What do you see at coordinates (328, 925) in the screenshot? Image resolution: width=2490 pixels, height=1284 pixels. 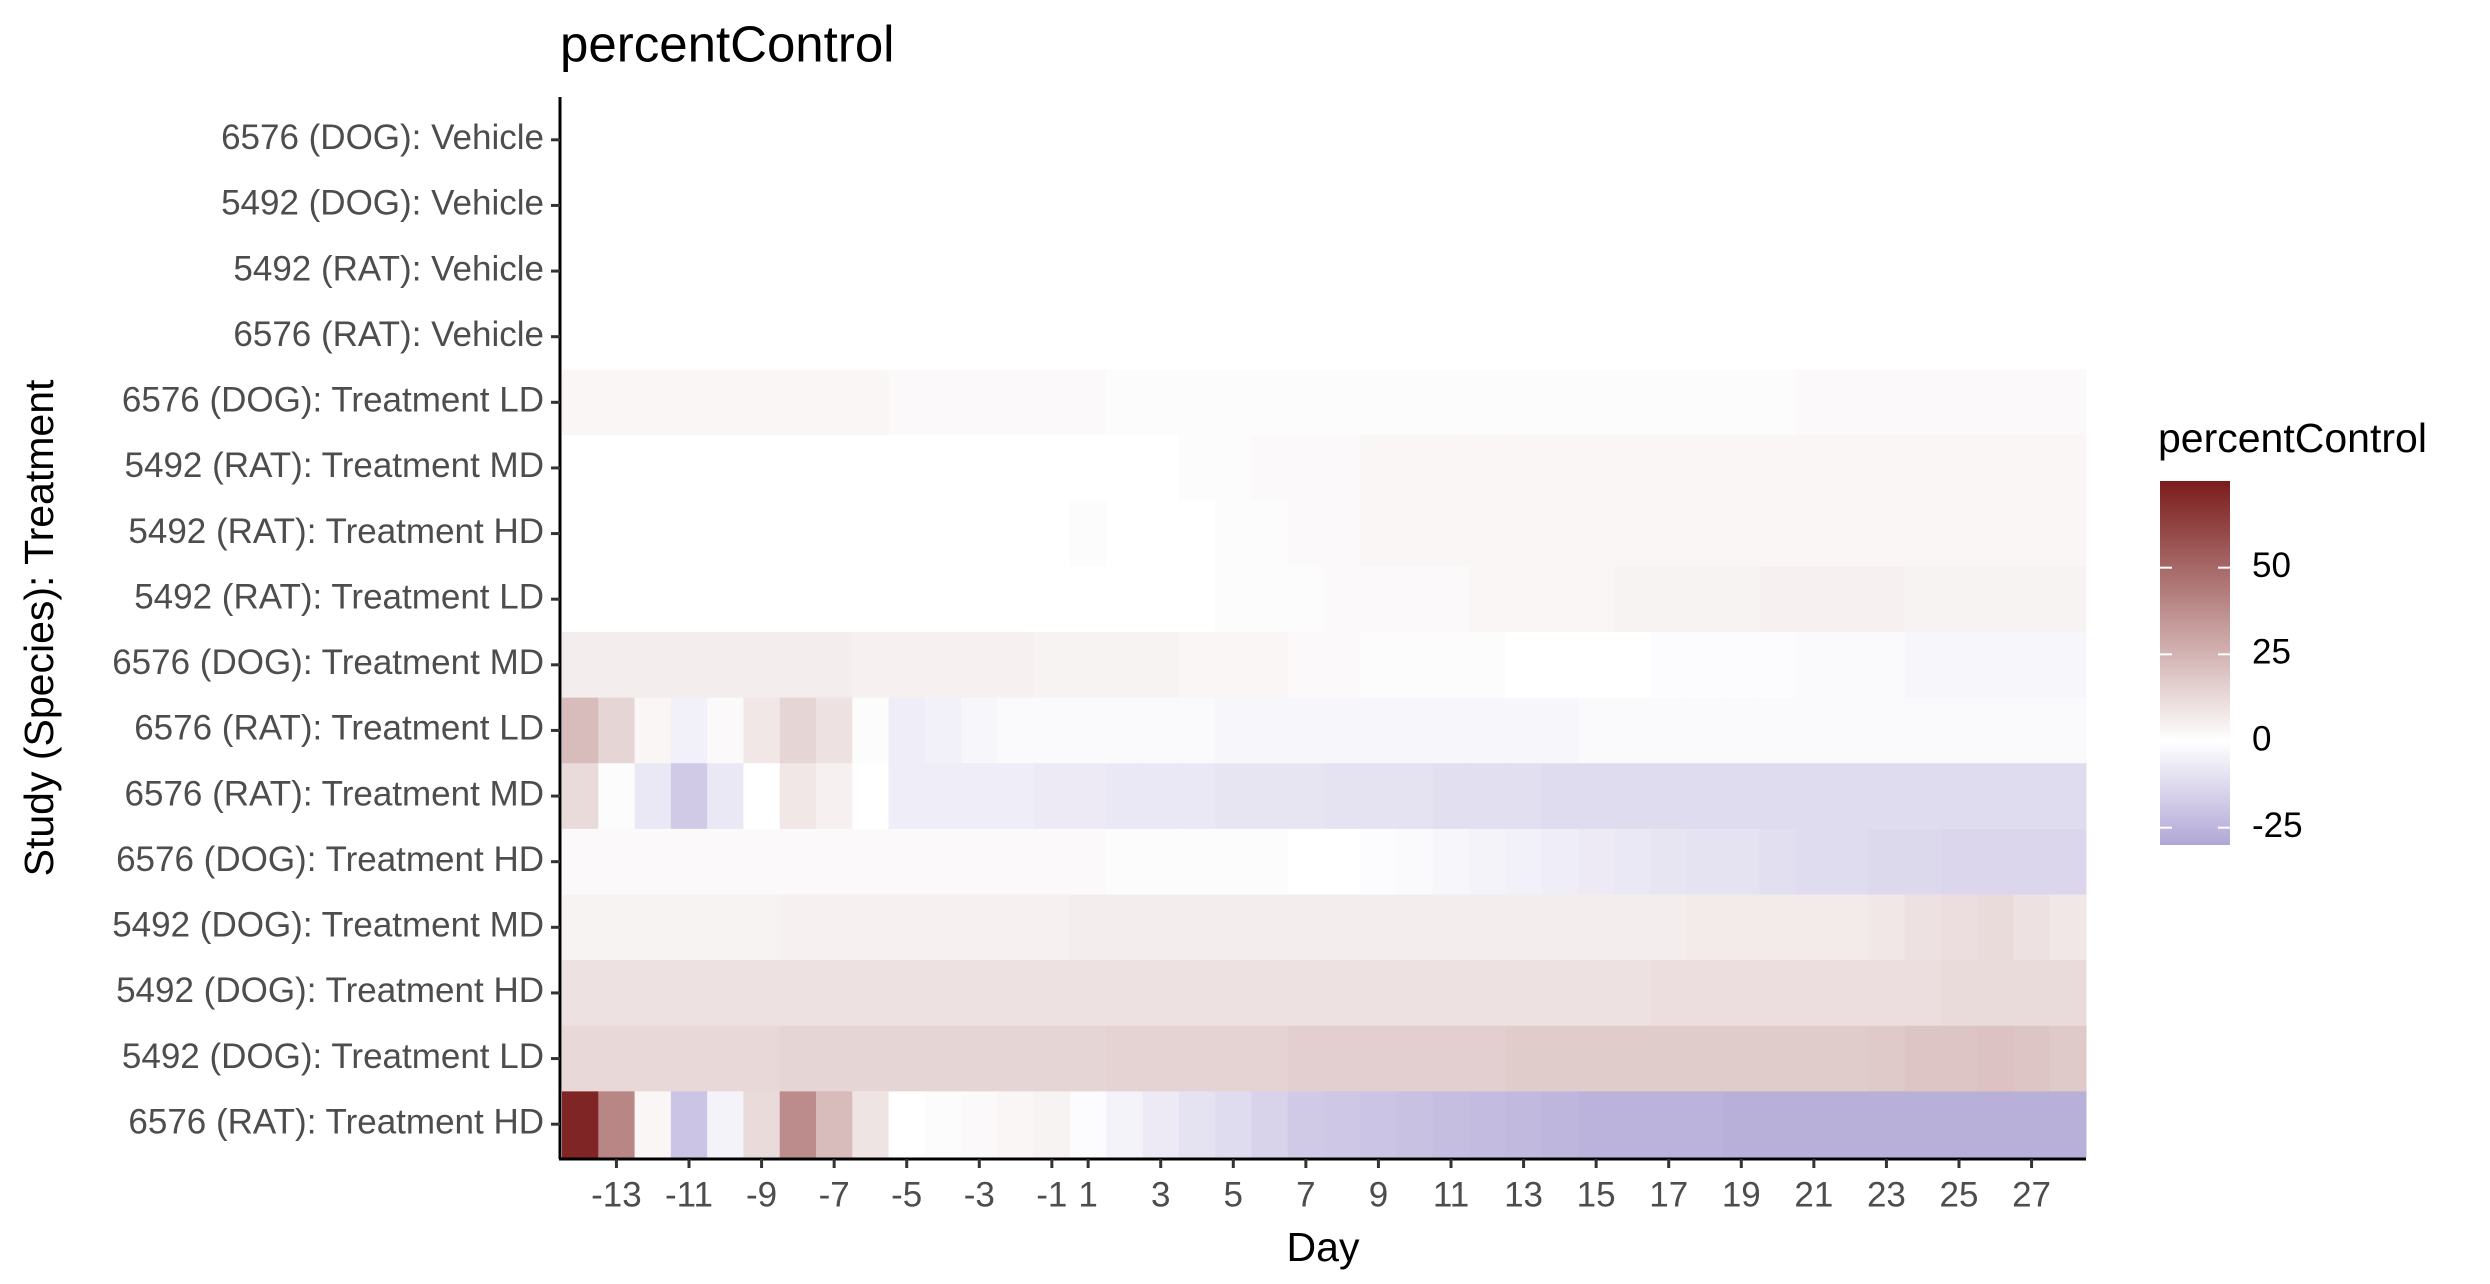 I see `y-tick-label: 5492 (DOG): Treatment MD` at bounding box center [328, 925].